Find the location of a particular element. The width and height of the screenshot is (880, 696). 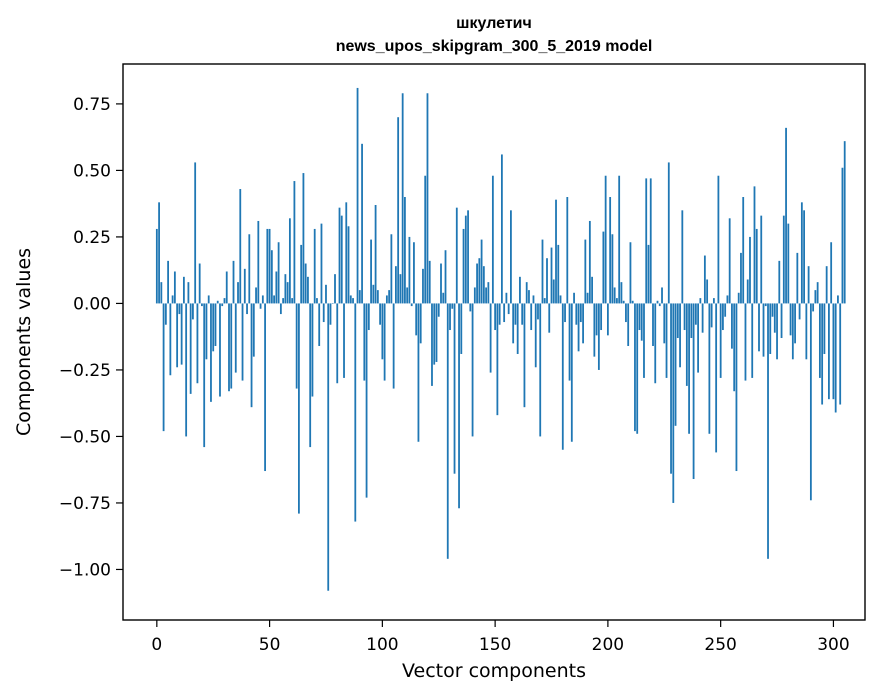

y-tick-label: 0.50 is located at coordinates (92, 171).